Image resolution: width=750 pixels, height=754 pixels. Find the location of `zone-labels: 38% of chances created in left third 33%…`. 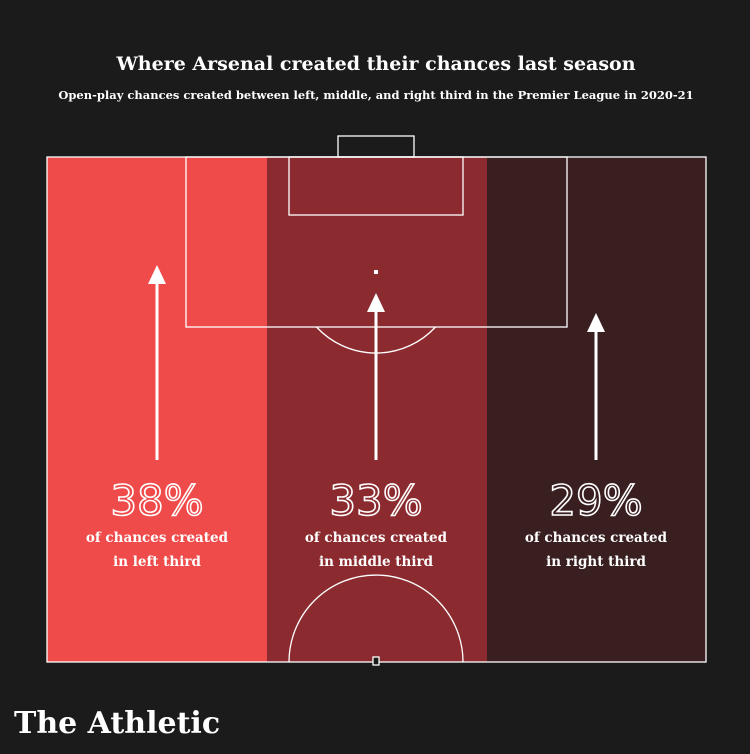

zone-labels: 38% of chances created in left third 33%… is located at coordinates (377, 522).